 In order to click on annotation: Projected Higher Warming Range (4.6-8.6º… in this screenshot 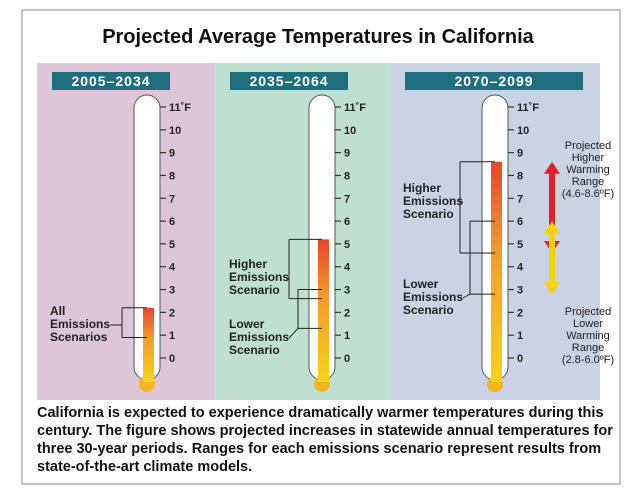, I will do `click(588, 170)`.